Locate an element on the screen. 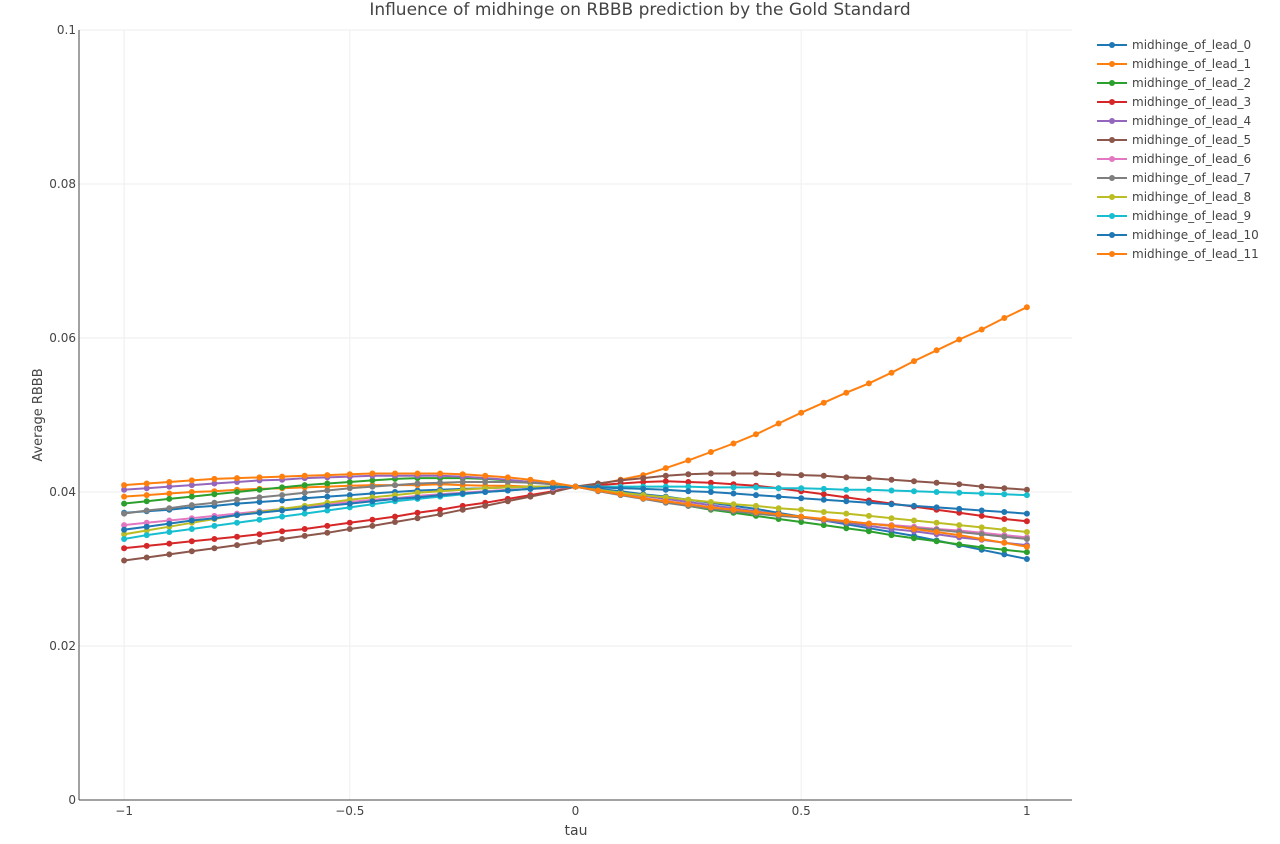  legend-item: midhinge_of_lead_4 is located at coordinates (1174, 121).